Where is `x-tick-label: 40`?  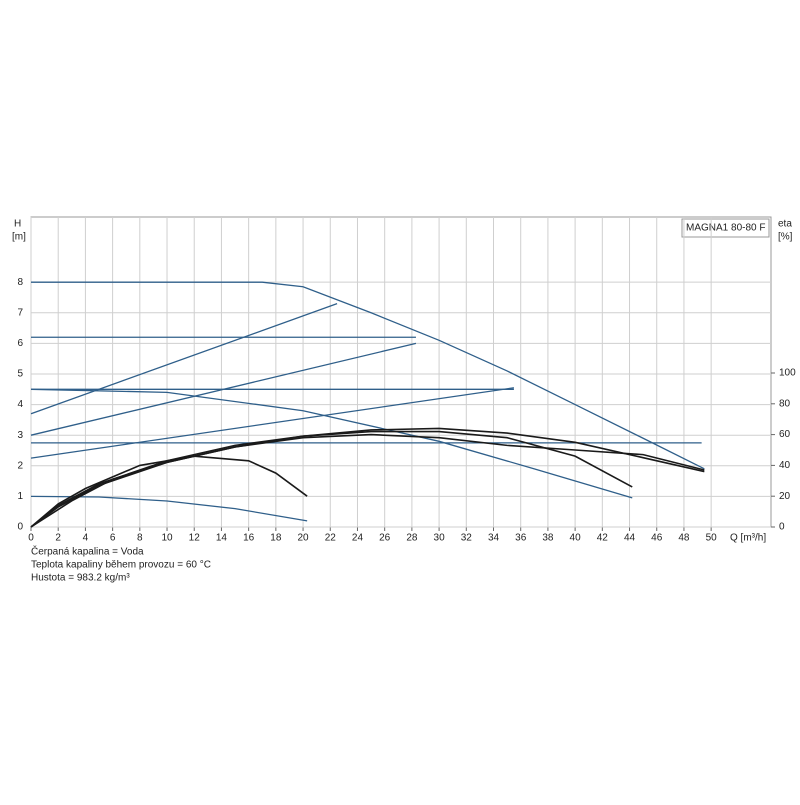
x-tick-label: 40 is located at coordinates (576, 538).